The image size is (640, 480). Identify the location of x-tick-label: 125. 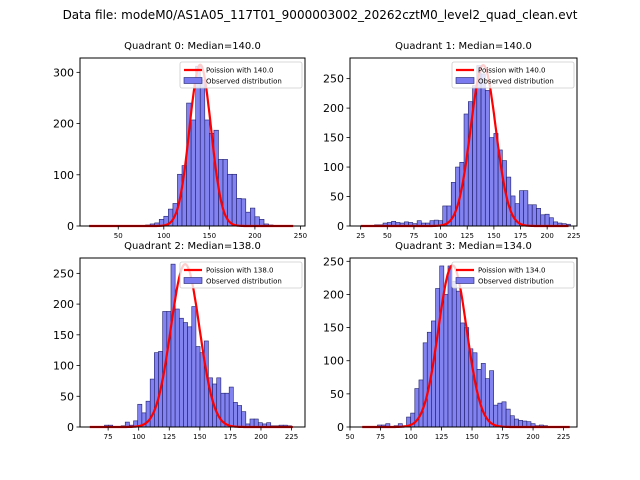
(467, 236).